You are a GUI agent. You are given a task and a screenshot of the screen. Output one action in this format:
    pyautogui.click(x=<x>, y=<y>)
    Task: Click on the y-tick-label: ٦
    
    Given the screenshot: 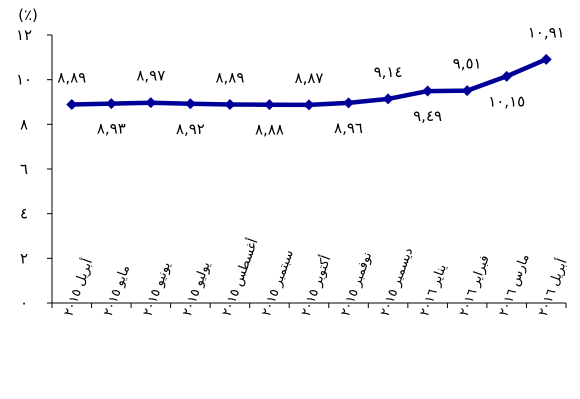 What is the action you would take?
    pyautogui.click(x=24, y=169)
    